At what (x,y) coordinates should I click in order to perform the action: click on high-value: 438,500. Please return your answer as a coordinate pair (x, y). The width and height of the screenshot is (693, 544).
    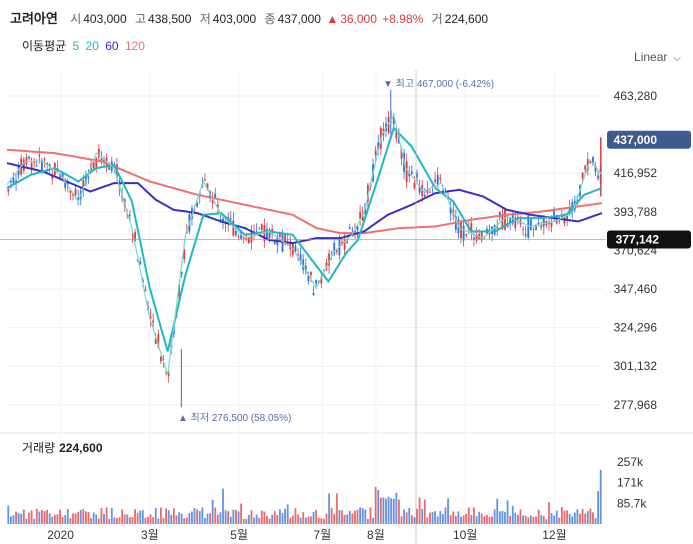
    Looking at the image, I should click on (170, 19).